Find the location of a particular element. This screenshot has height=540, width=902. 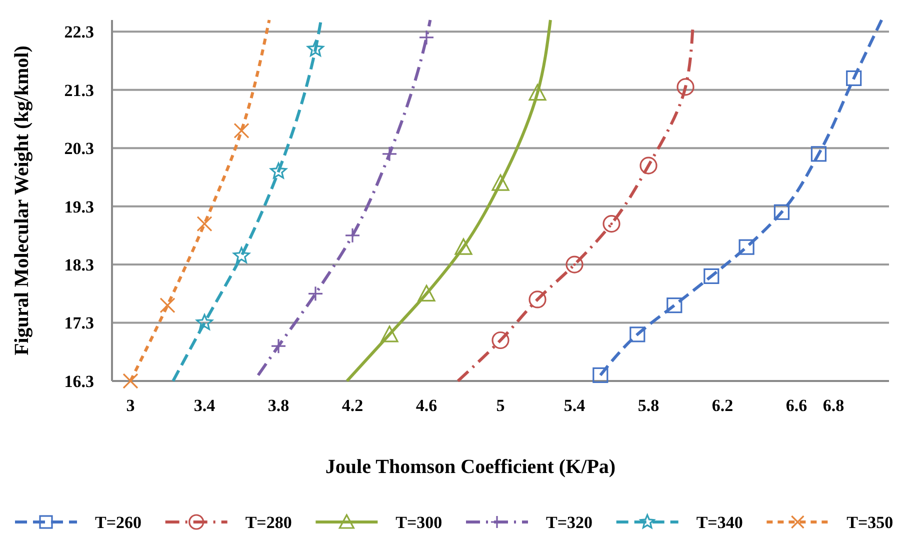

legend-label: T=350 is located at coordinates (870, 522).